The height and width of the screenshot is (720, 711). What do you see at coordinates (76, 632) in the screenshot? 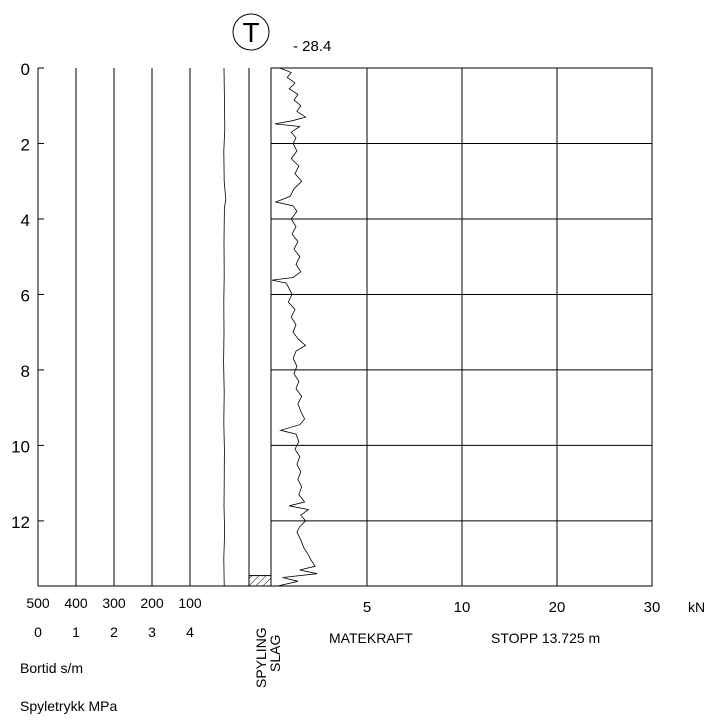
I see `spyletrykk-tick-1: 1` at bounding box center [76, 632].